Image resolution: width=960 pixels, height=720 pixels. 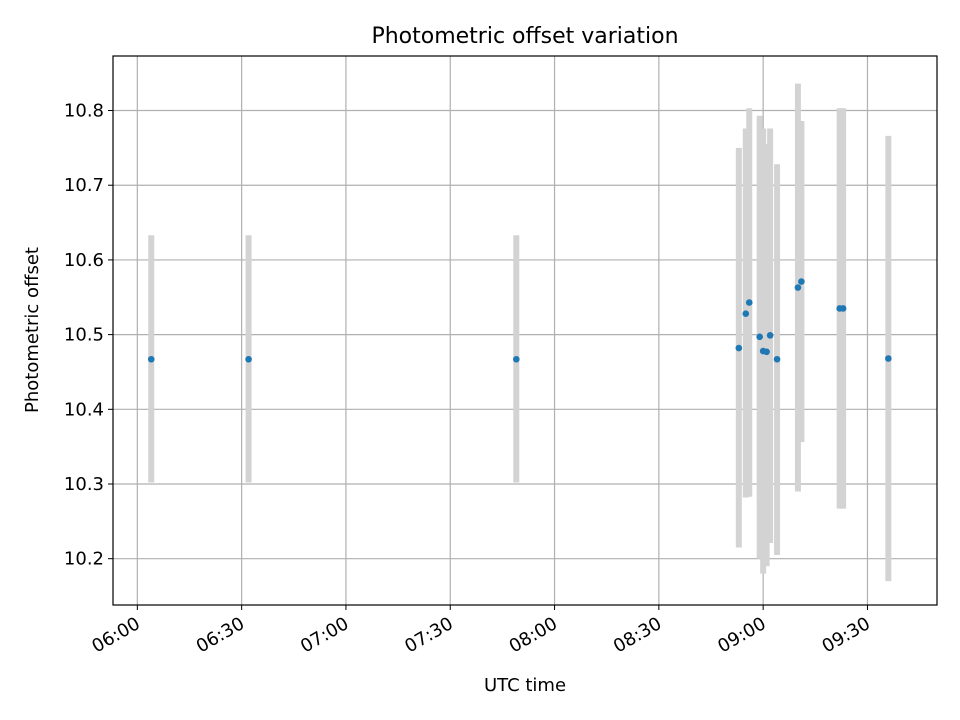 I want to click on x-tick-label-7: 09:30, so click(x=846, y=635).